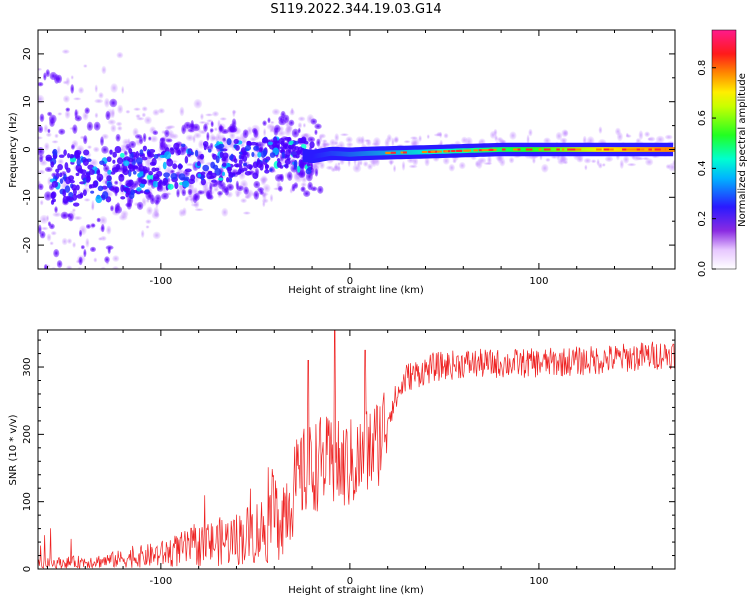  What do you see at coordinates (702, 269) in the screenshot?
I see `colorbar-tick-label: 0.0` at bounding box center [702, 269].